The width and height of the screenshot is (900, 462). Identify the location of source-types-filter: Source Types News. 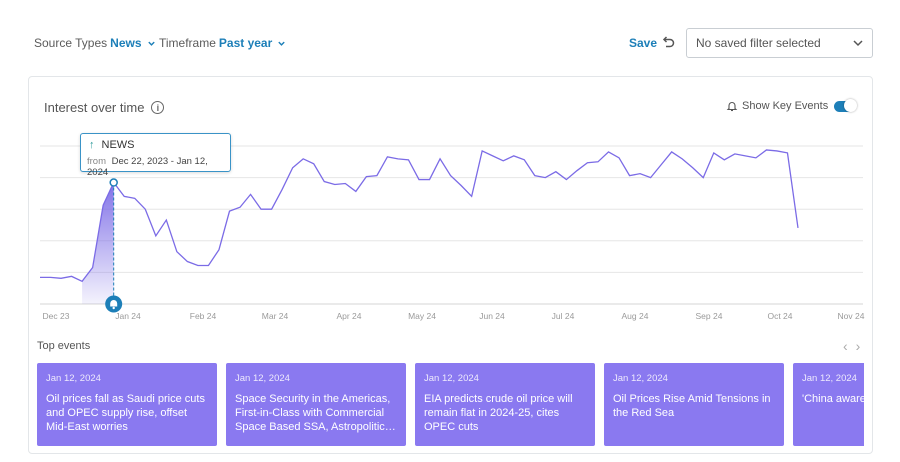
(95, 43).